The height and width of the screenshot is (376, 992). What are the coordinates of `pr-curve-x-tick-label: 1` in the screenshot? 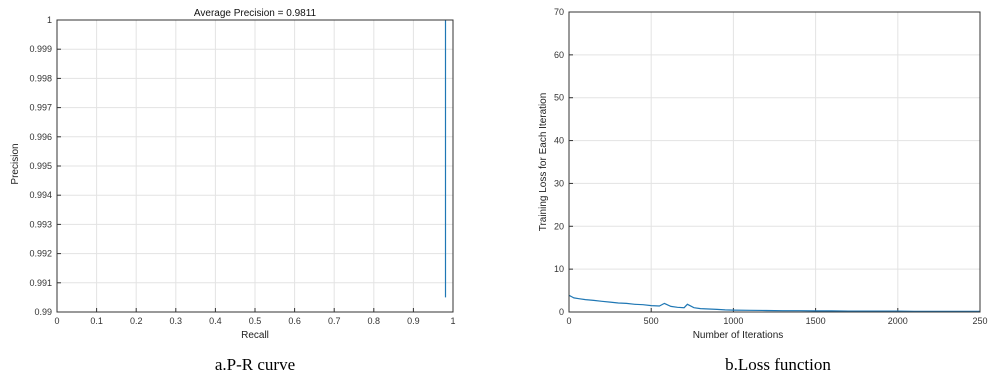 It's located at (452, 321).